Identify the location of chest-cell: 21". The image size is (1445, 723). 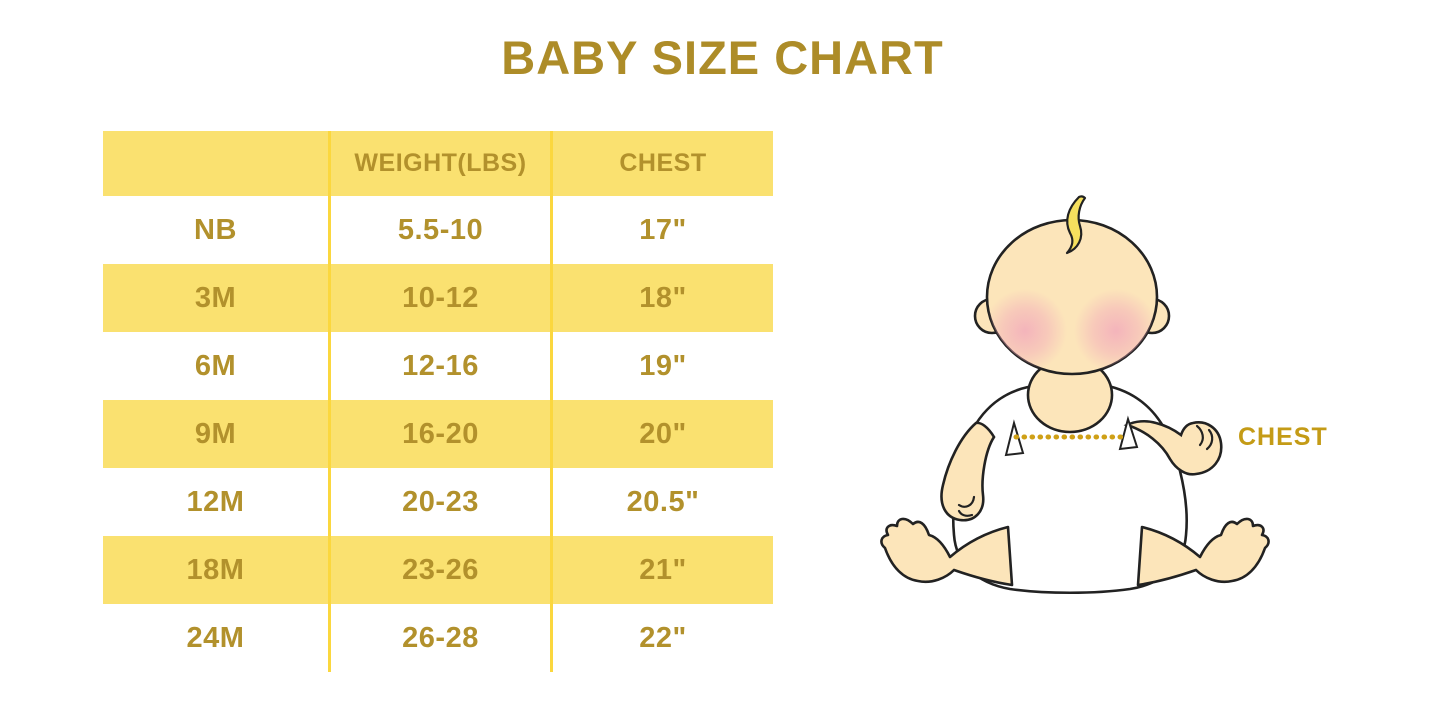
(661, 570).